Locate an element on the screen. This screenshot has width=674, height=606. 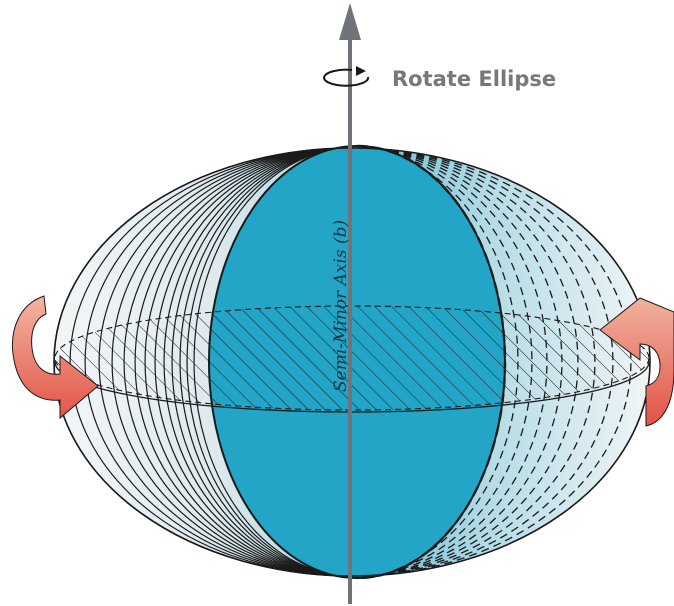
rotation-axis is located at coordinates (350, 303).